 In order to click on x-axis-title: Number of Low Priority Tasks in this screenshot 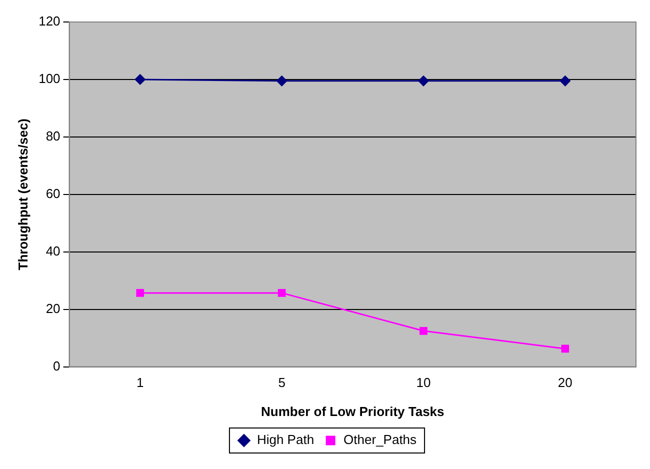, I will do `click(352, 411)`.